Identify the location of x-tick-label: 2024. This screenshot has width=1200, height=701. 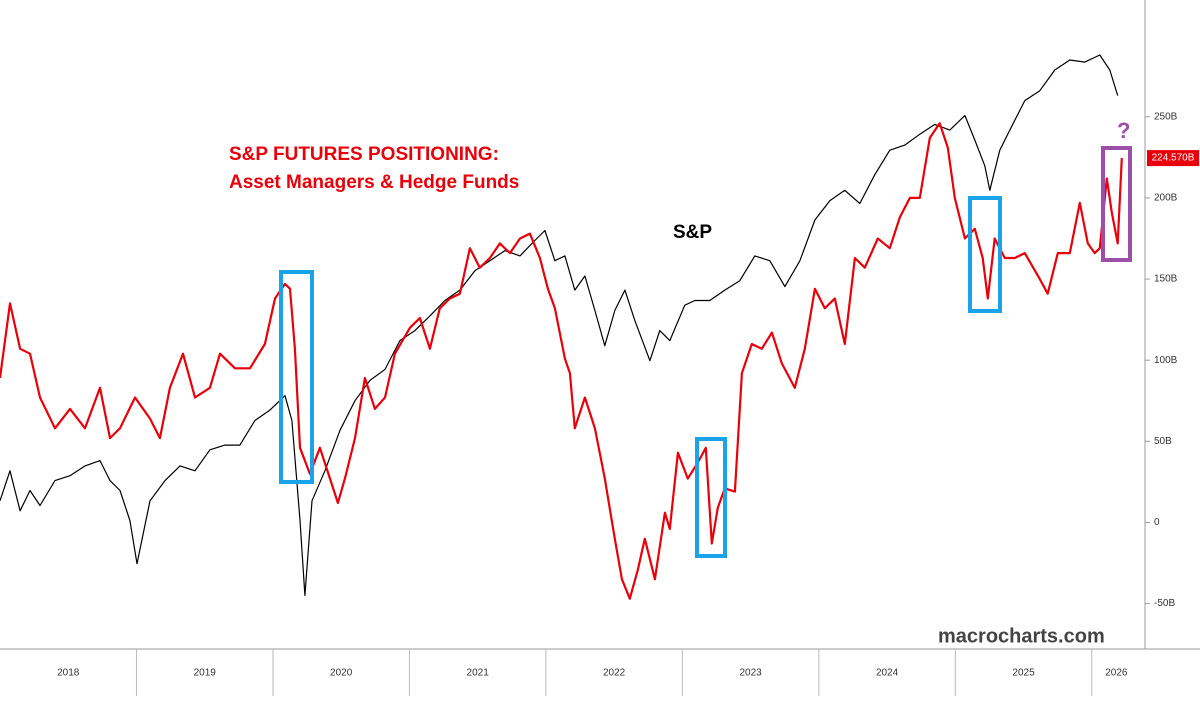
(887, 673).